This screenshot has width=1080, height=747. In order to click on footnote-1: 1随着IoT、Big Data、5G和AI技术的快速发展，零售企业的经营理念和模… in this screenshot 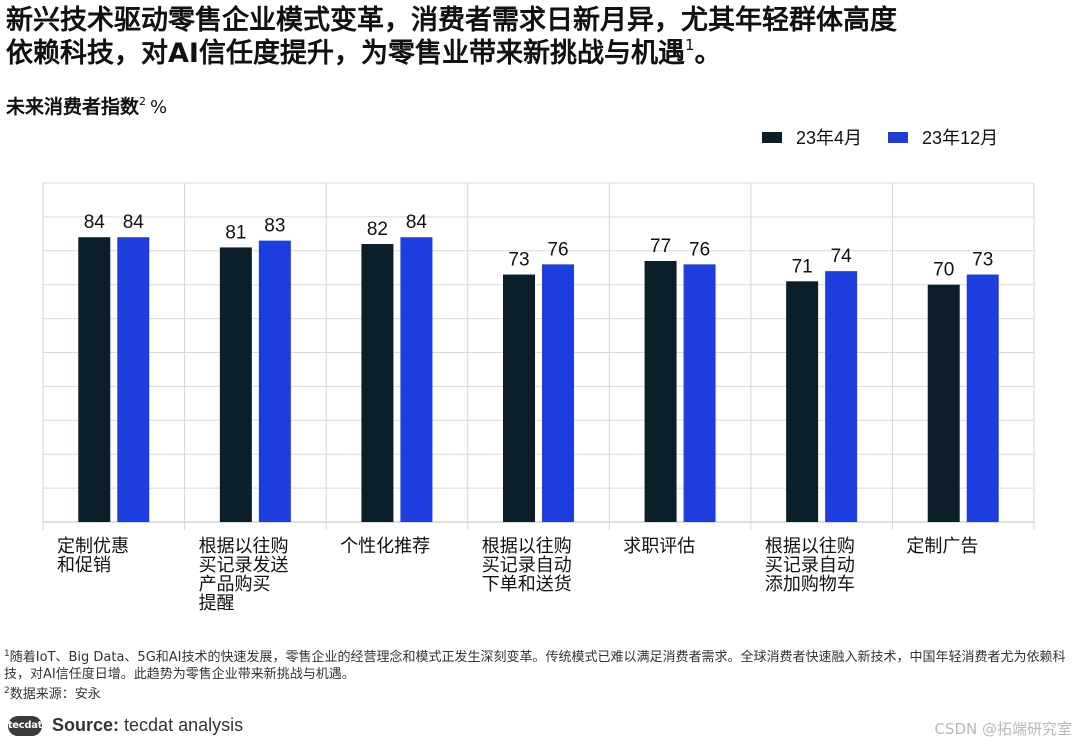, I will do `click(539, 664)`.